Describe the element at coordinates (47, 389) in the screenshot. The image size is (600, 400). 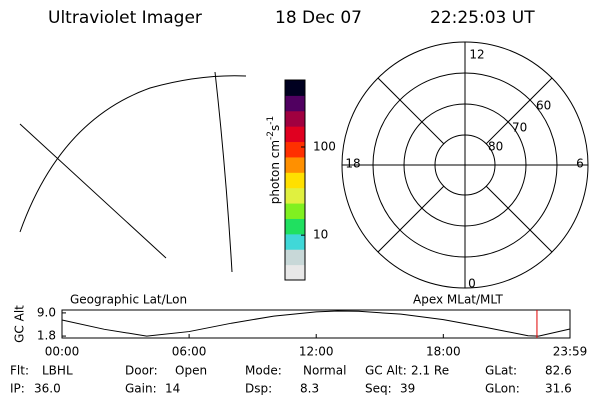
I see `field-value: 36.0` at that location.